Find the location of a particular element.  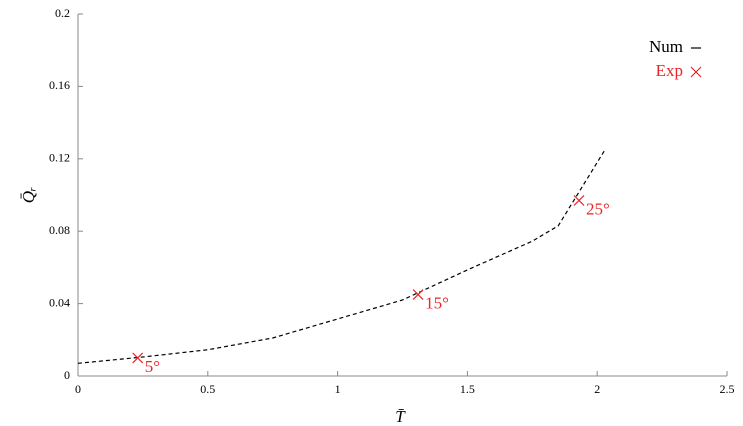

point-label: 15° is located at coordinates (437, 302).